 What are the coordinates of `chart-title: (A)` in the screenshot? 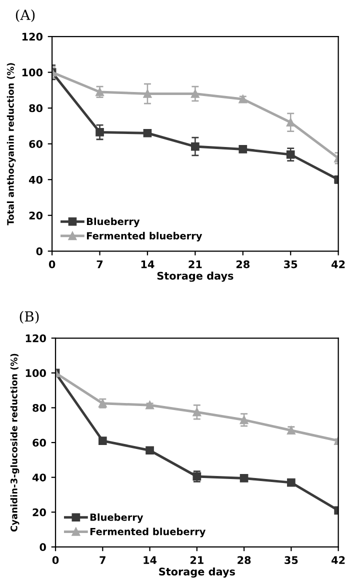 It's located at (25, 15).